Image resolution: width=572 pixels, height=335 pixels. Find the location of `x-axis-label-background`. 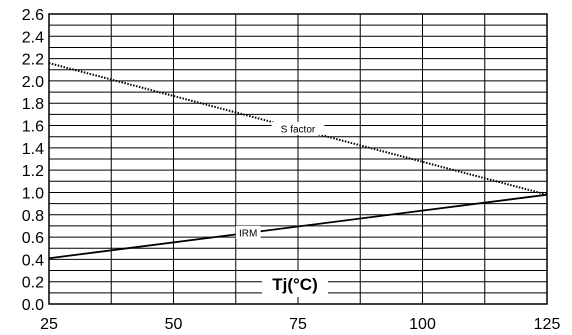

x-axis-label-background is located at coordinates (295, 284).